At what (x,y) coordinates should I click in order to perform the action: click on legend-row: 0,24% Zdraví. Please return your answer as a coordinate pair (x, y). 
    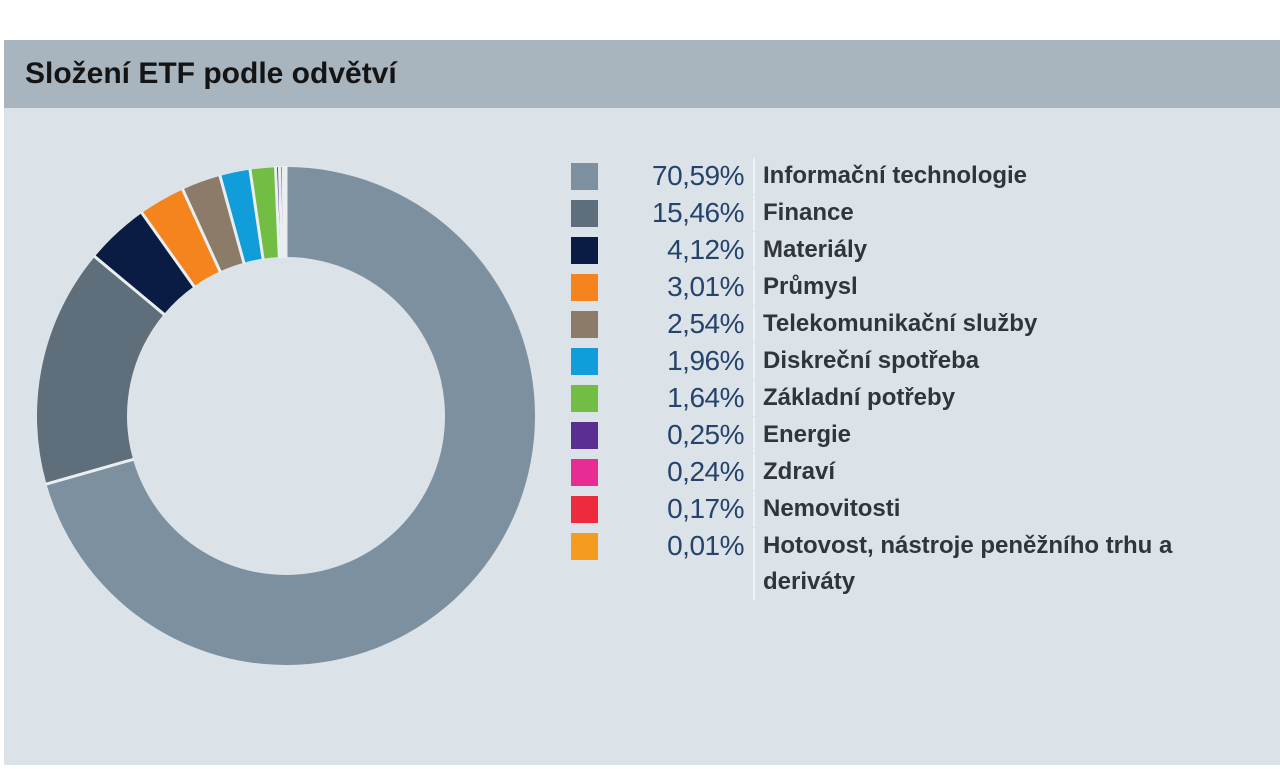
    Looking at the image, I should click on (911, 472).